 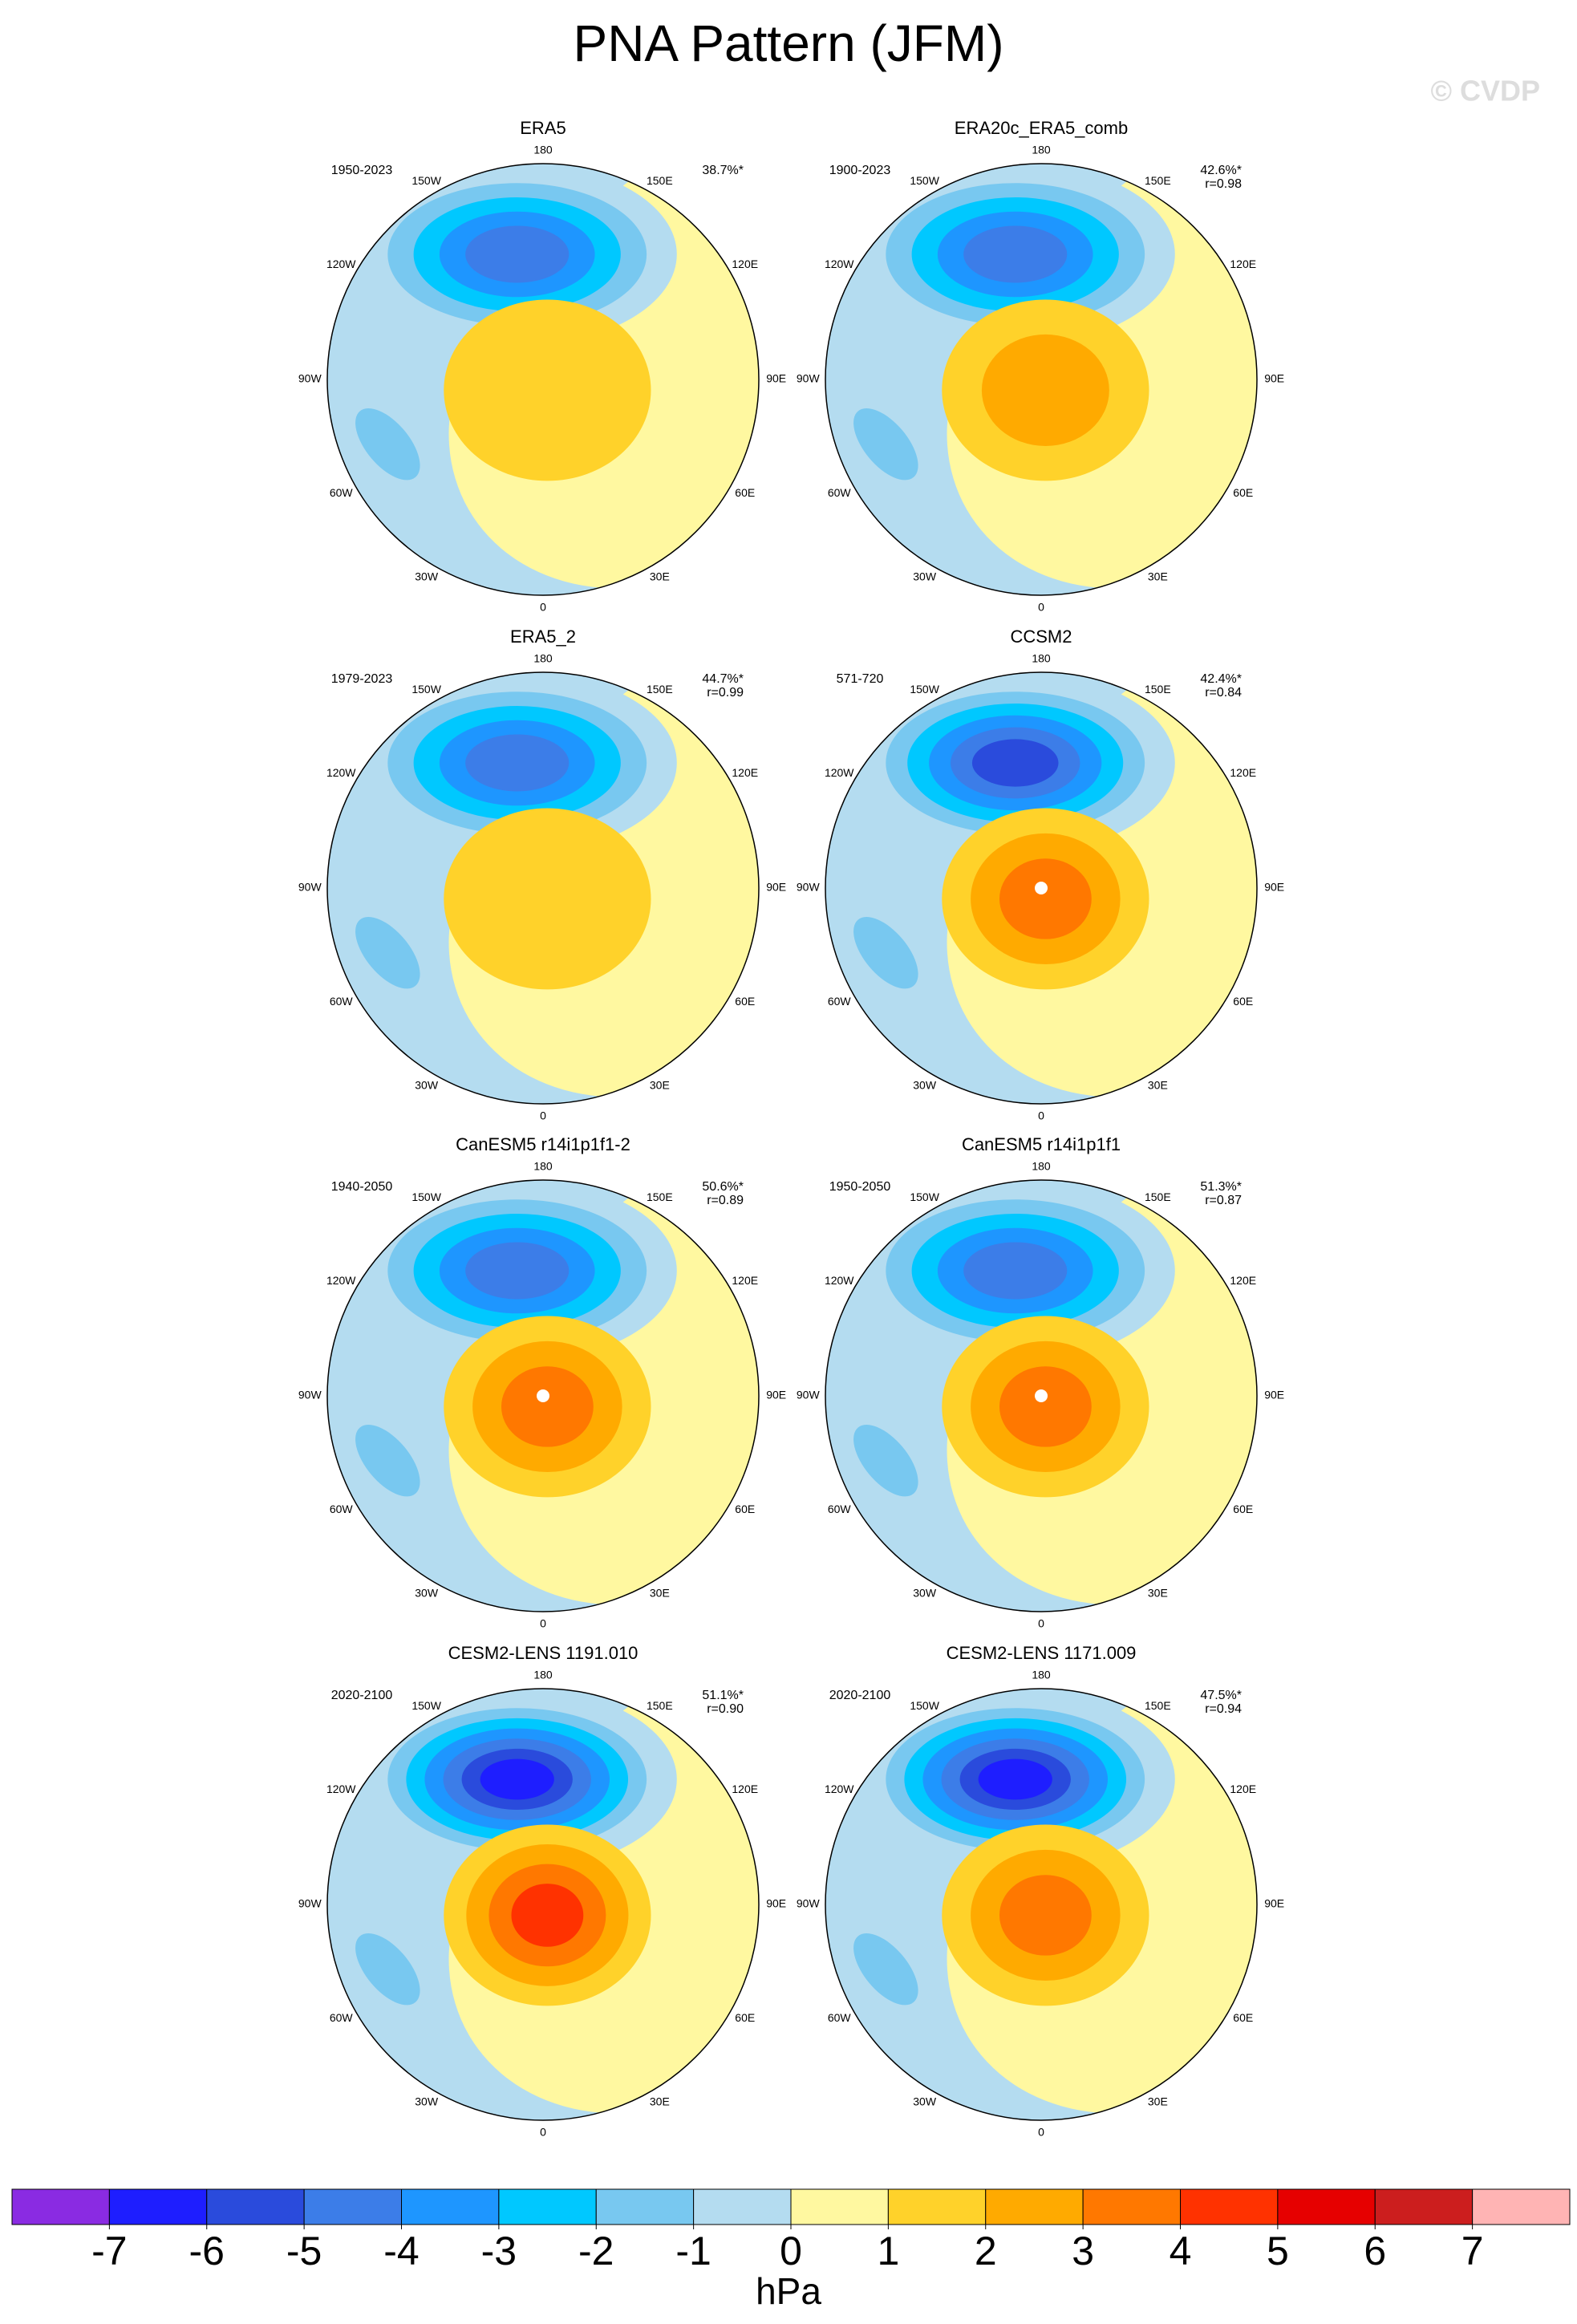 What do you see at coordinates (860, 170) in the screenshot?
I see `period: 1900-2023` at bounding box center [860, 170].